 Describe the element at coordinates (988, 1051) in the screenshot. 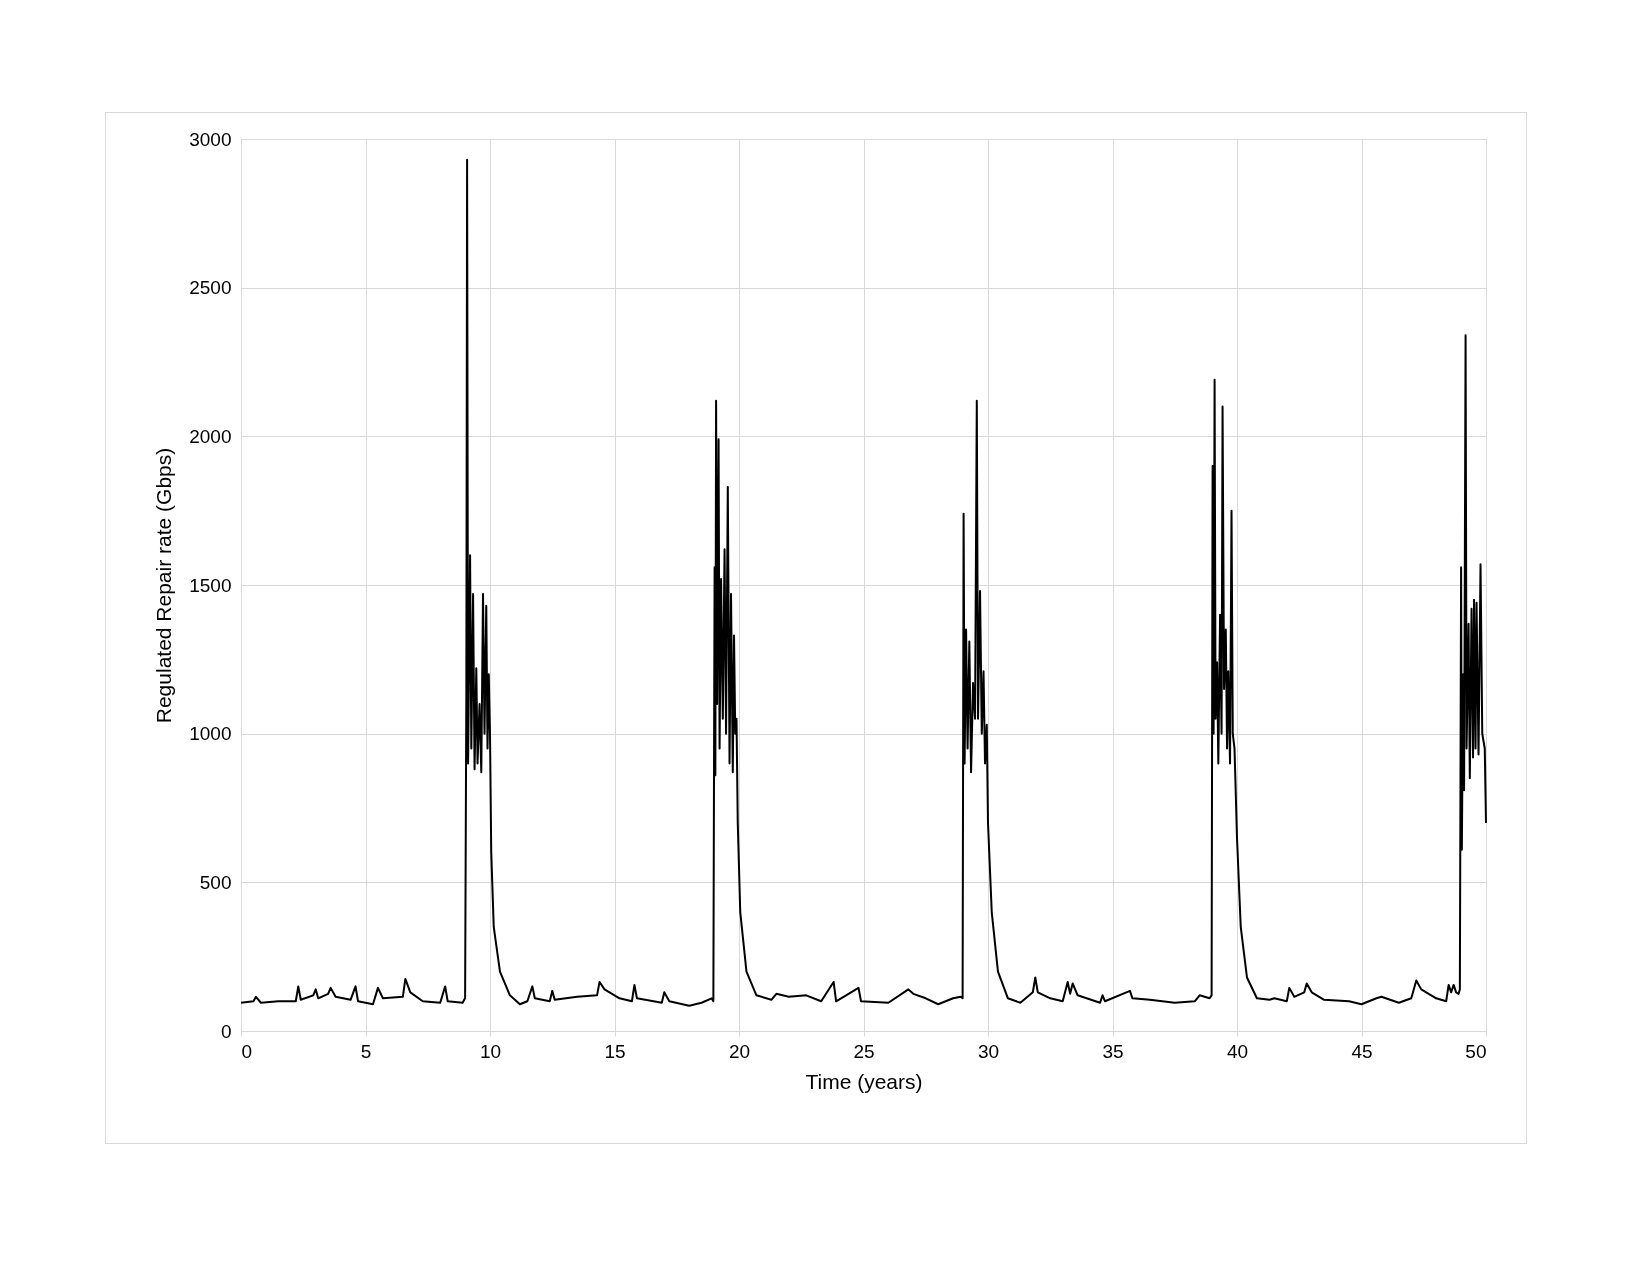

I see `x-tick-label: 30` at that location.